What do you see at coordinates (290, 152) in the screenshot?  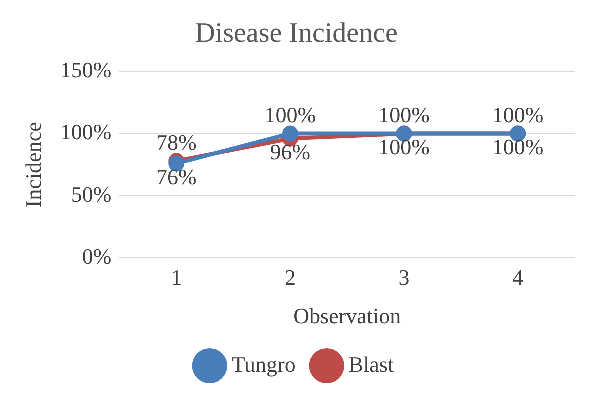 I see `data-label: 96%` at bounding box center [290, 152].